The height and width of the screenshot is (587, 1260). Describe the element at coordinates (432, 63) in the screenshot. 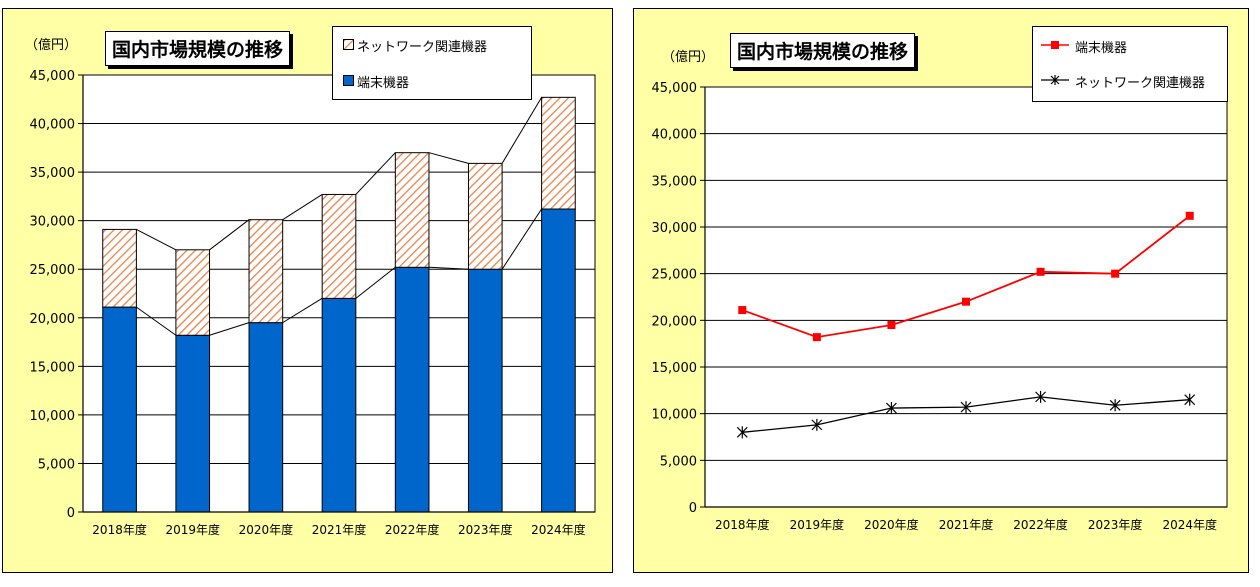

I see `legend: ネットワーク関連機器 端末機器` at that location.